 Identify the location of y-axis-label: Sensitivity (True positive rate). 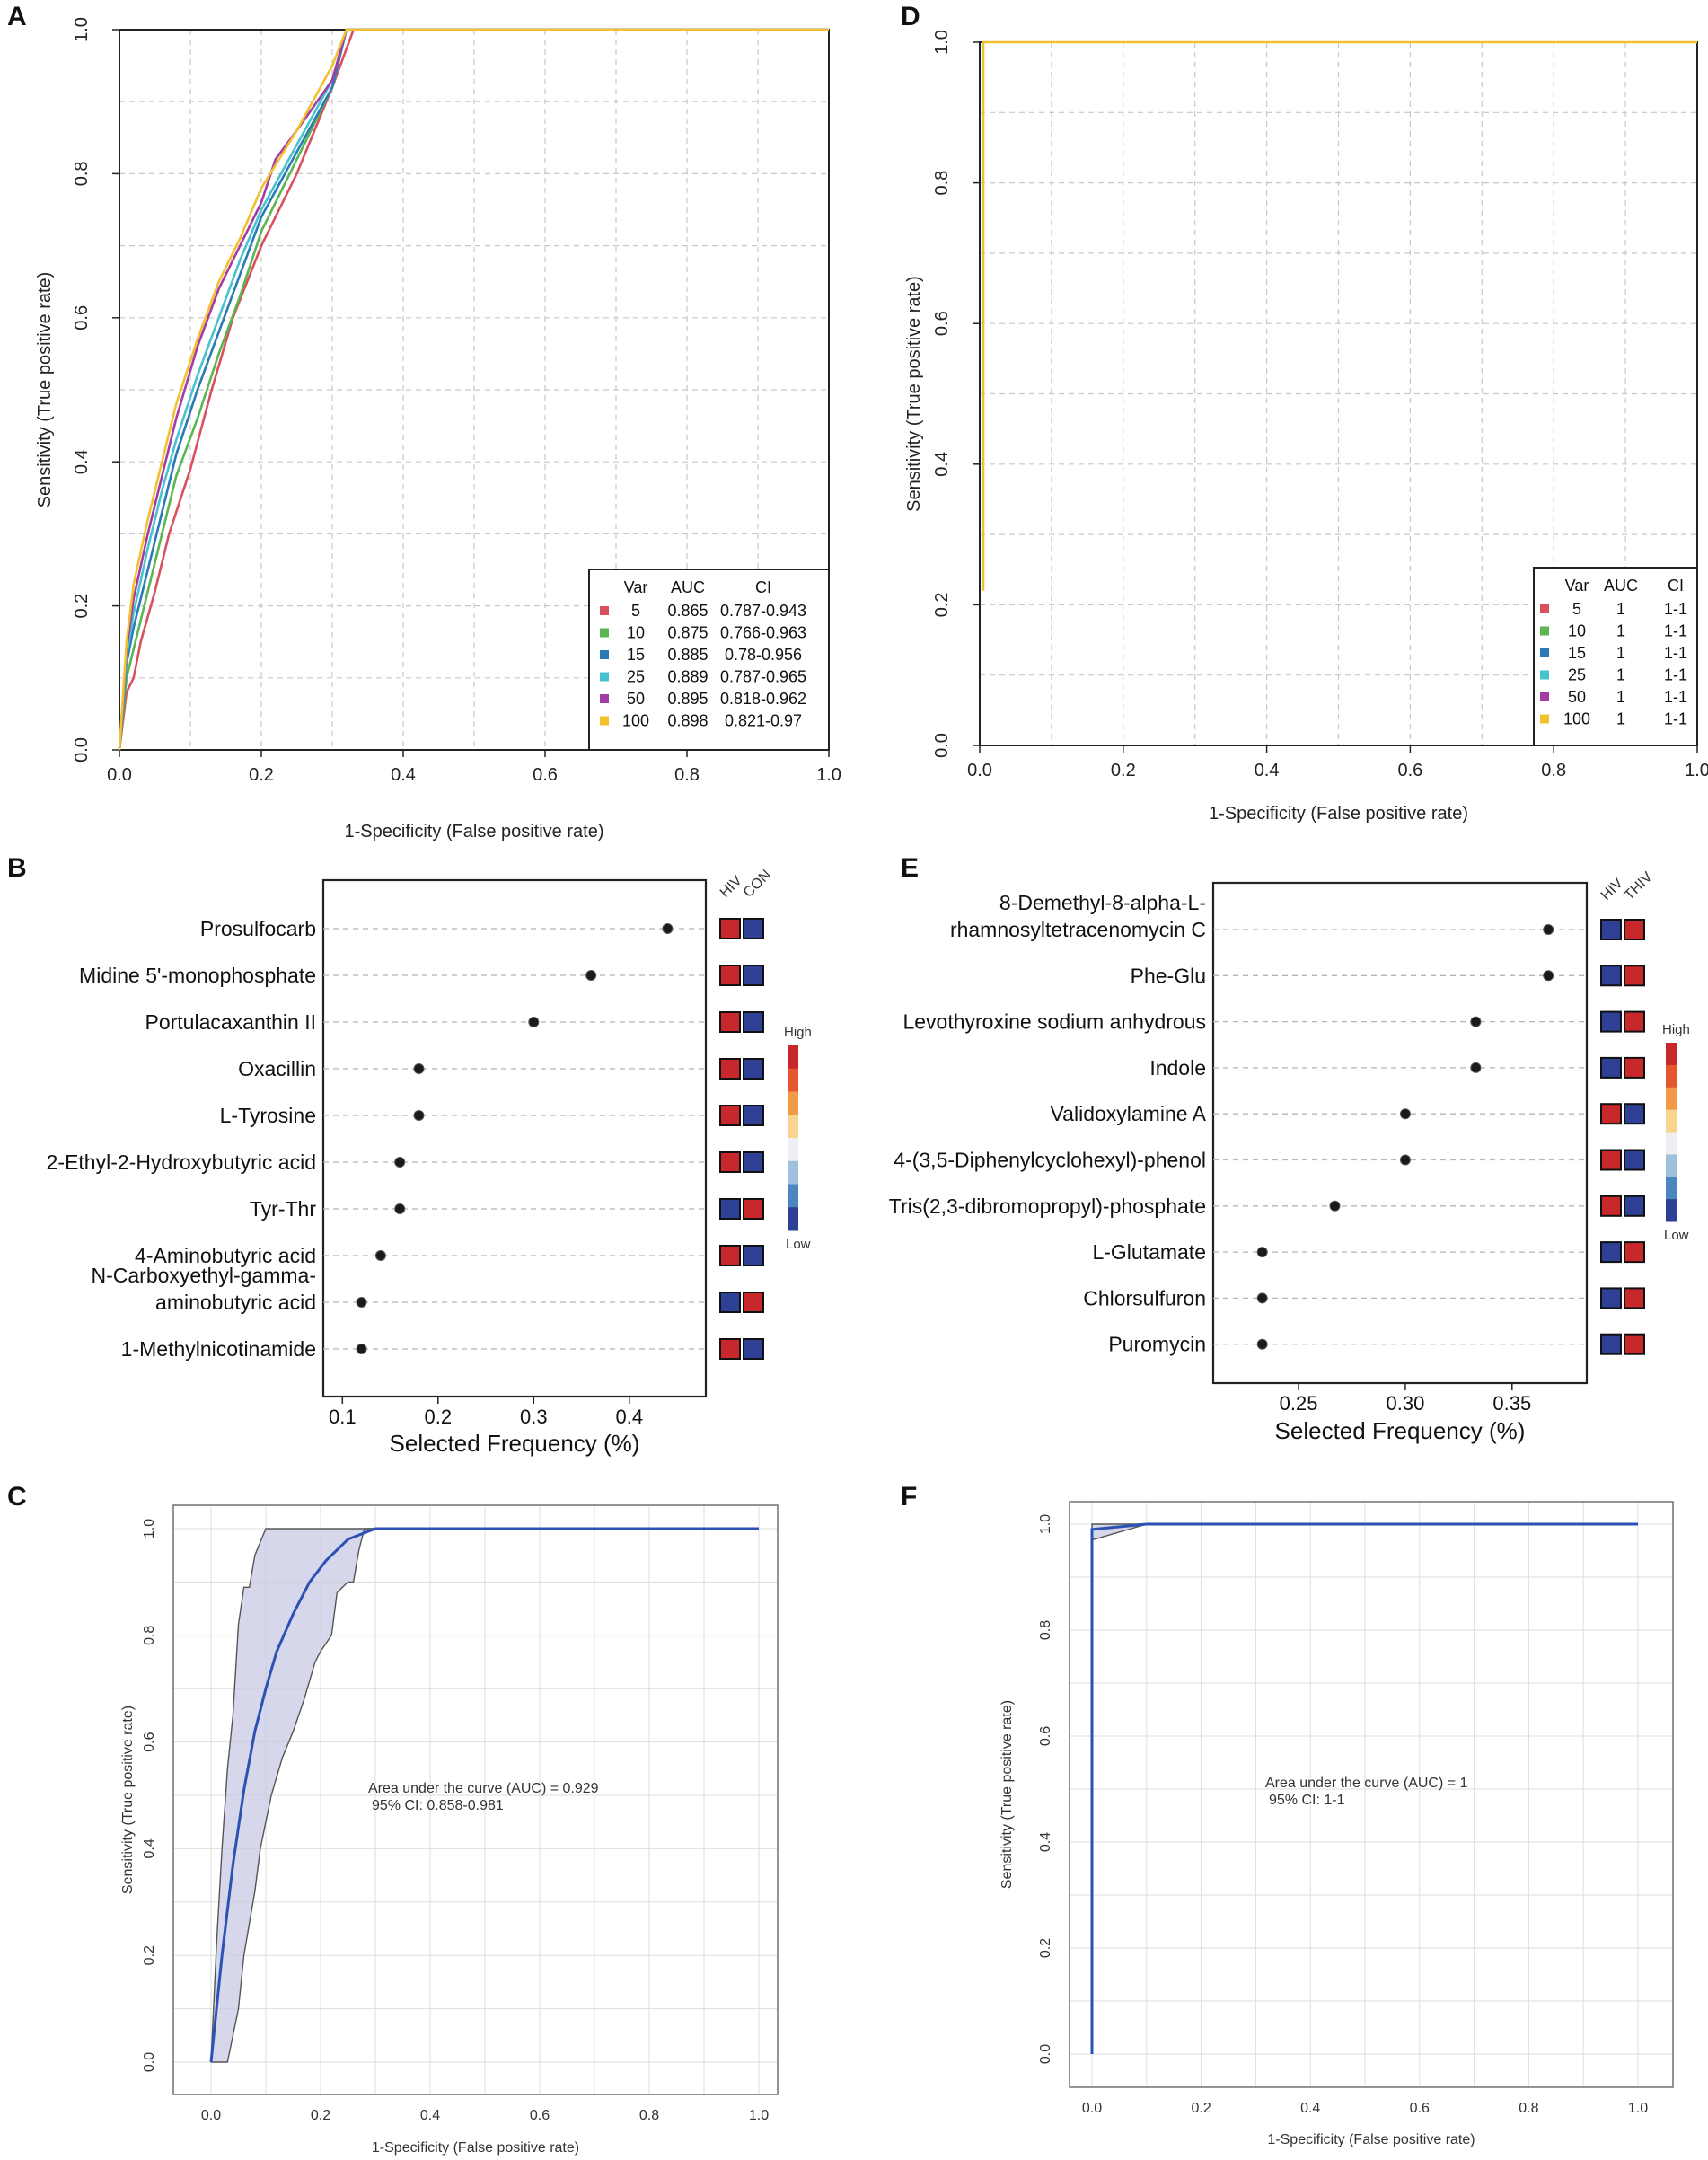
(45, 390).